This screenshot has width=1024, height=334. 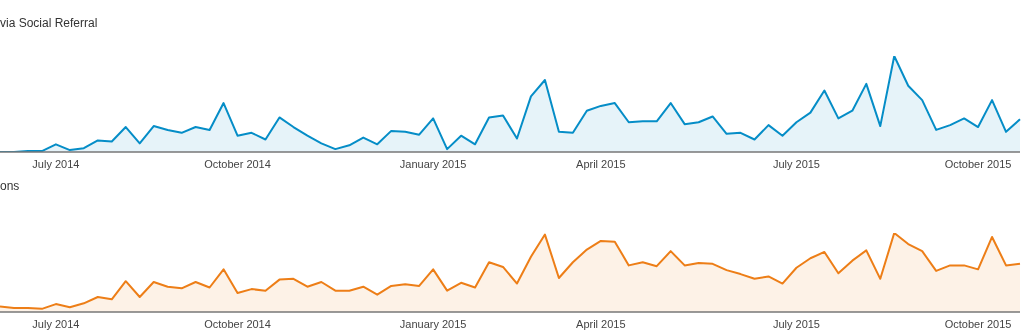 What do you see at coordinates (10, 186) in the screenshot?
I see `chart-title: ons` at bounding box center [10, 186].